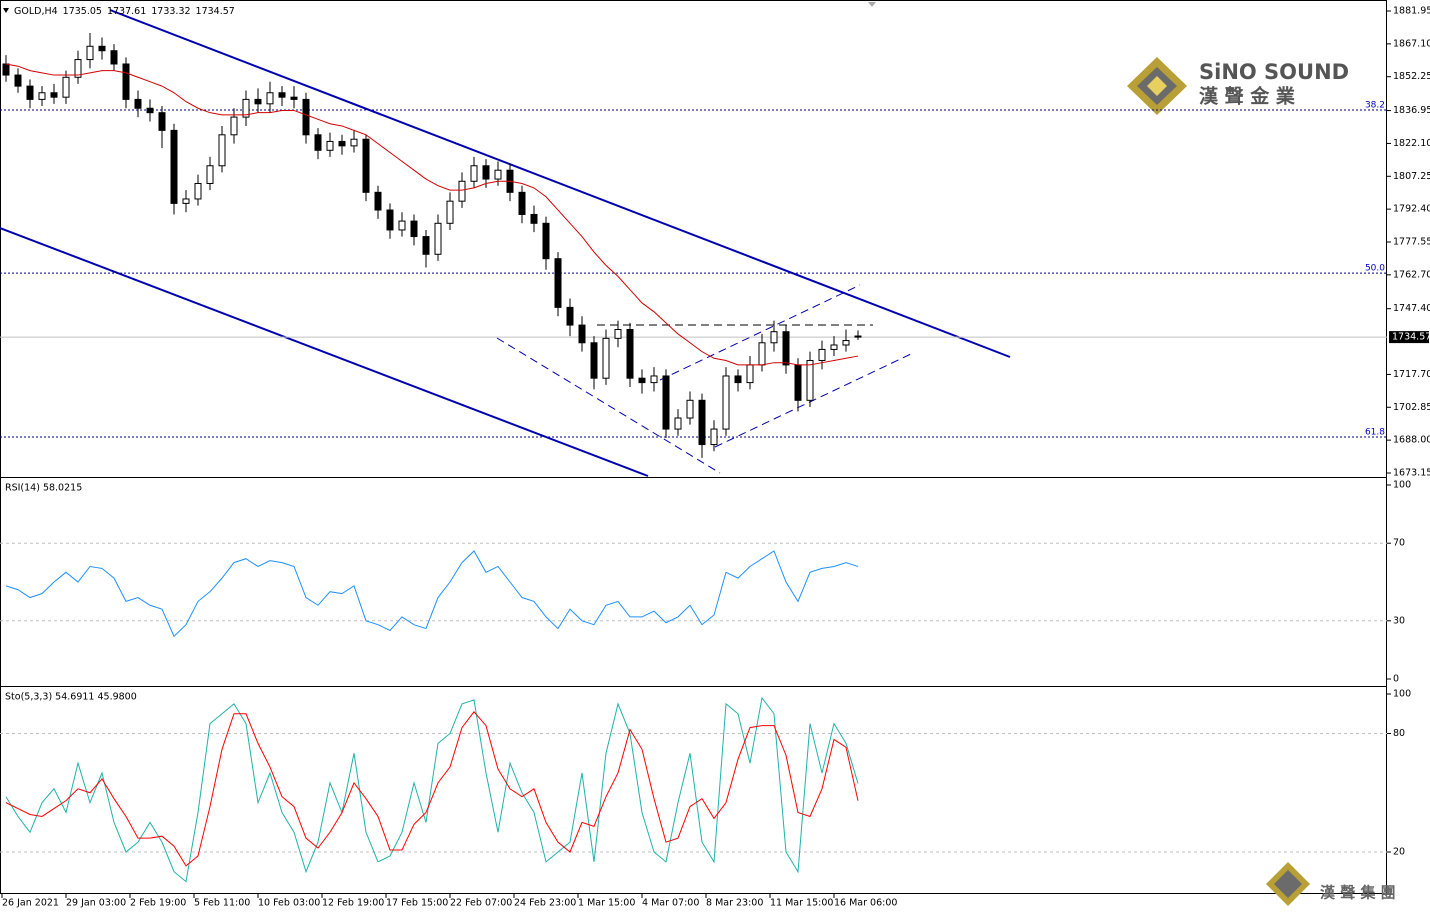  Describe the element at coordinates (608, 405) in the screenshot. I see `wedge-line` at that location.